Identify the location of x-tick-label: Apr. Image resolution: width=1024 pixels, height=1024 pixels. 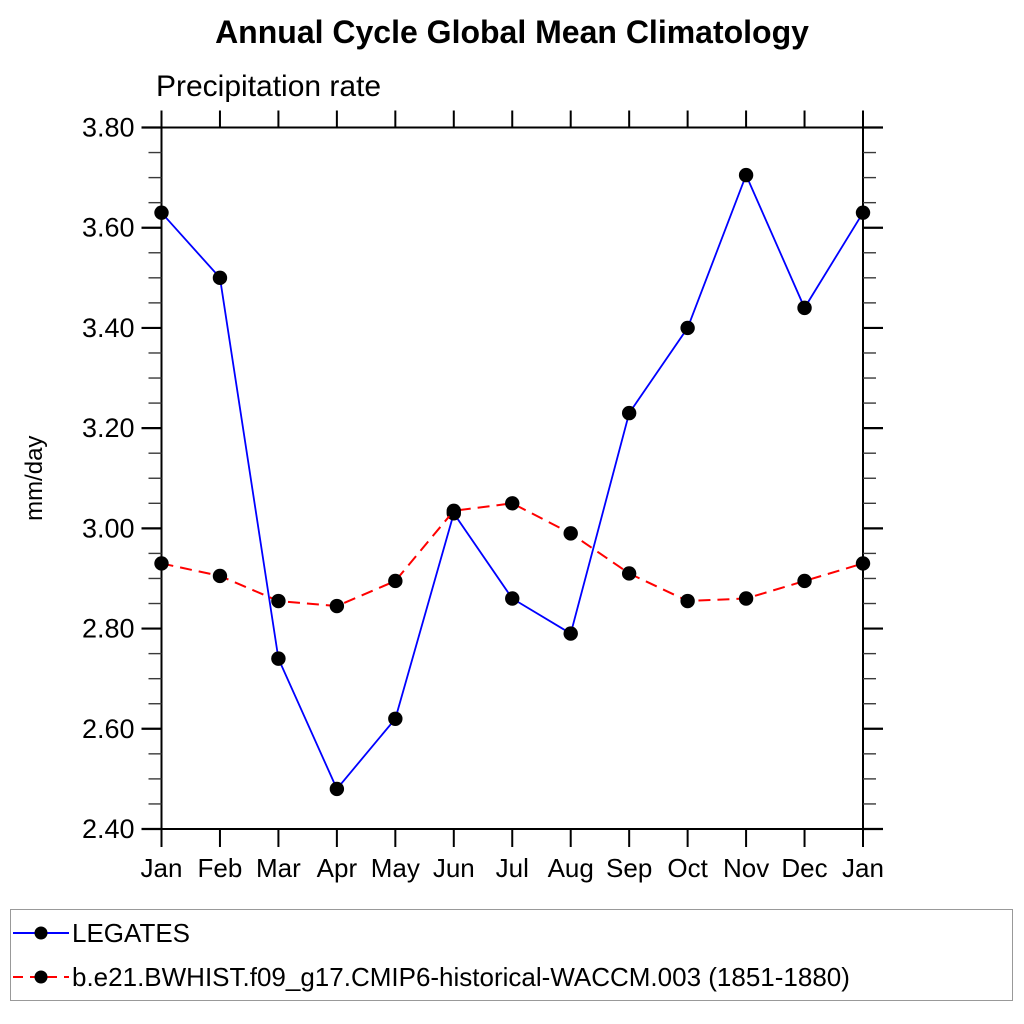
(337, 868).